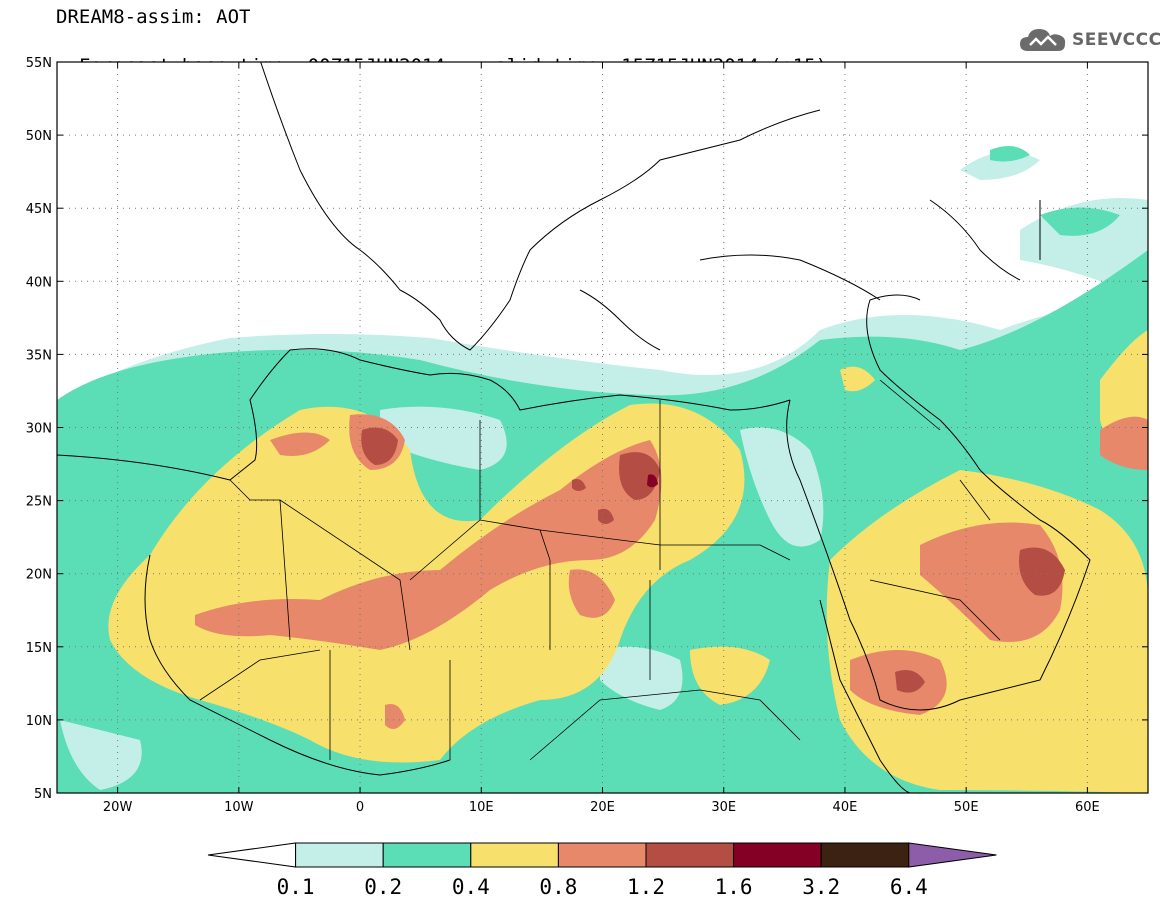 This screenshot has width=1165, height=905. Describe the element at coordinates (39, 429) in the screenshot. I see `lat-tick-label: 30N` at that location.